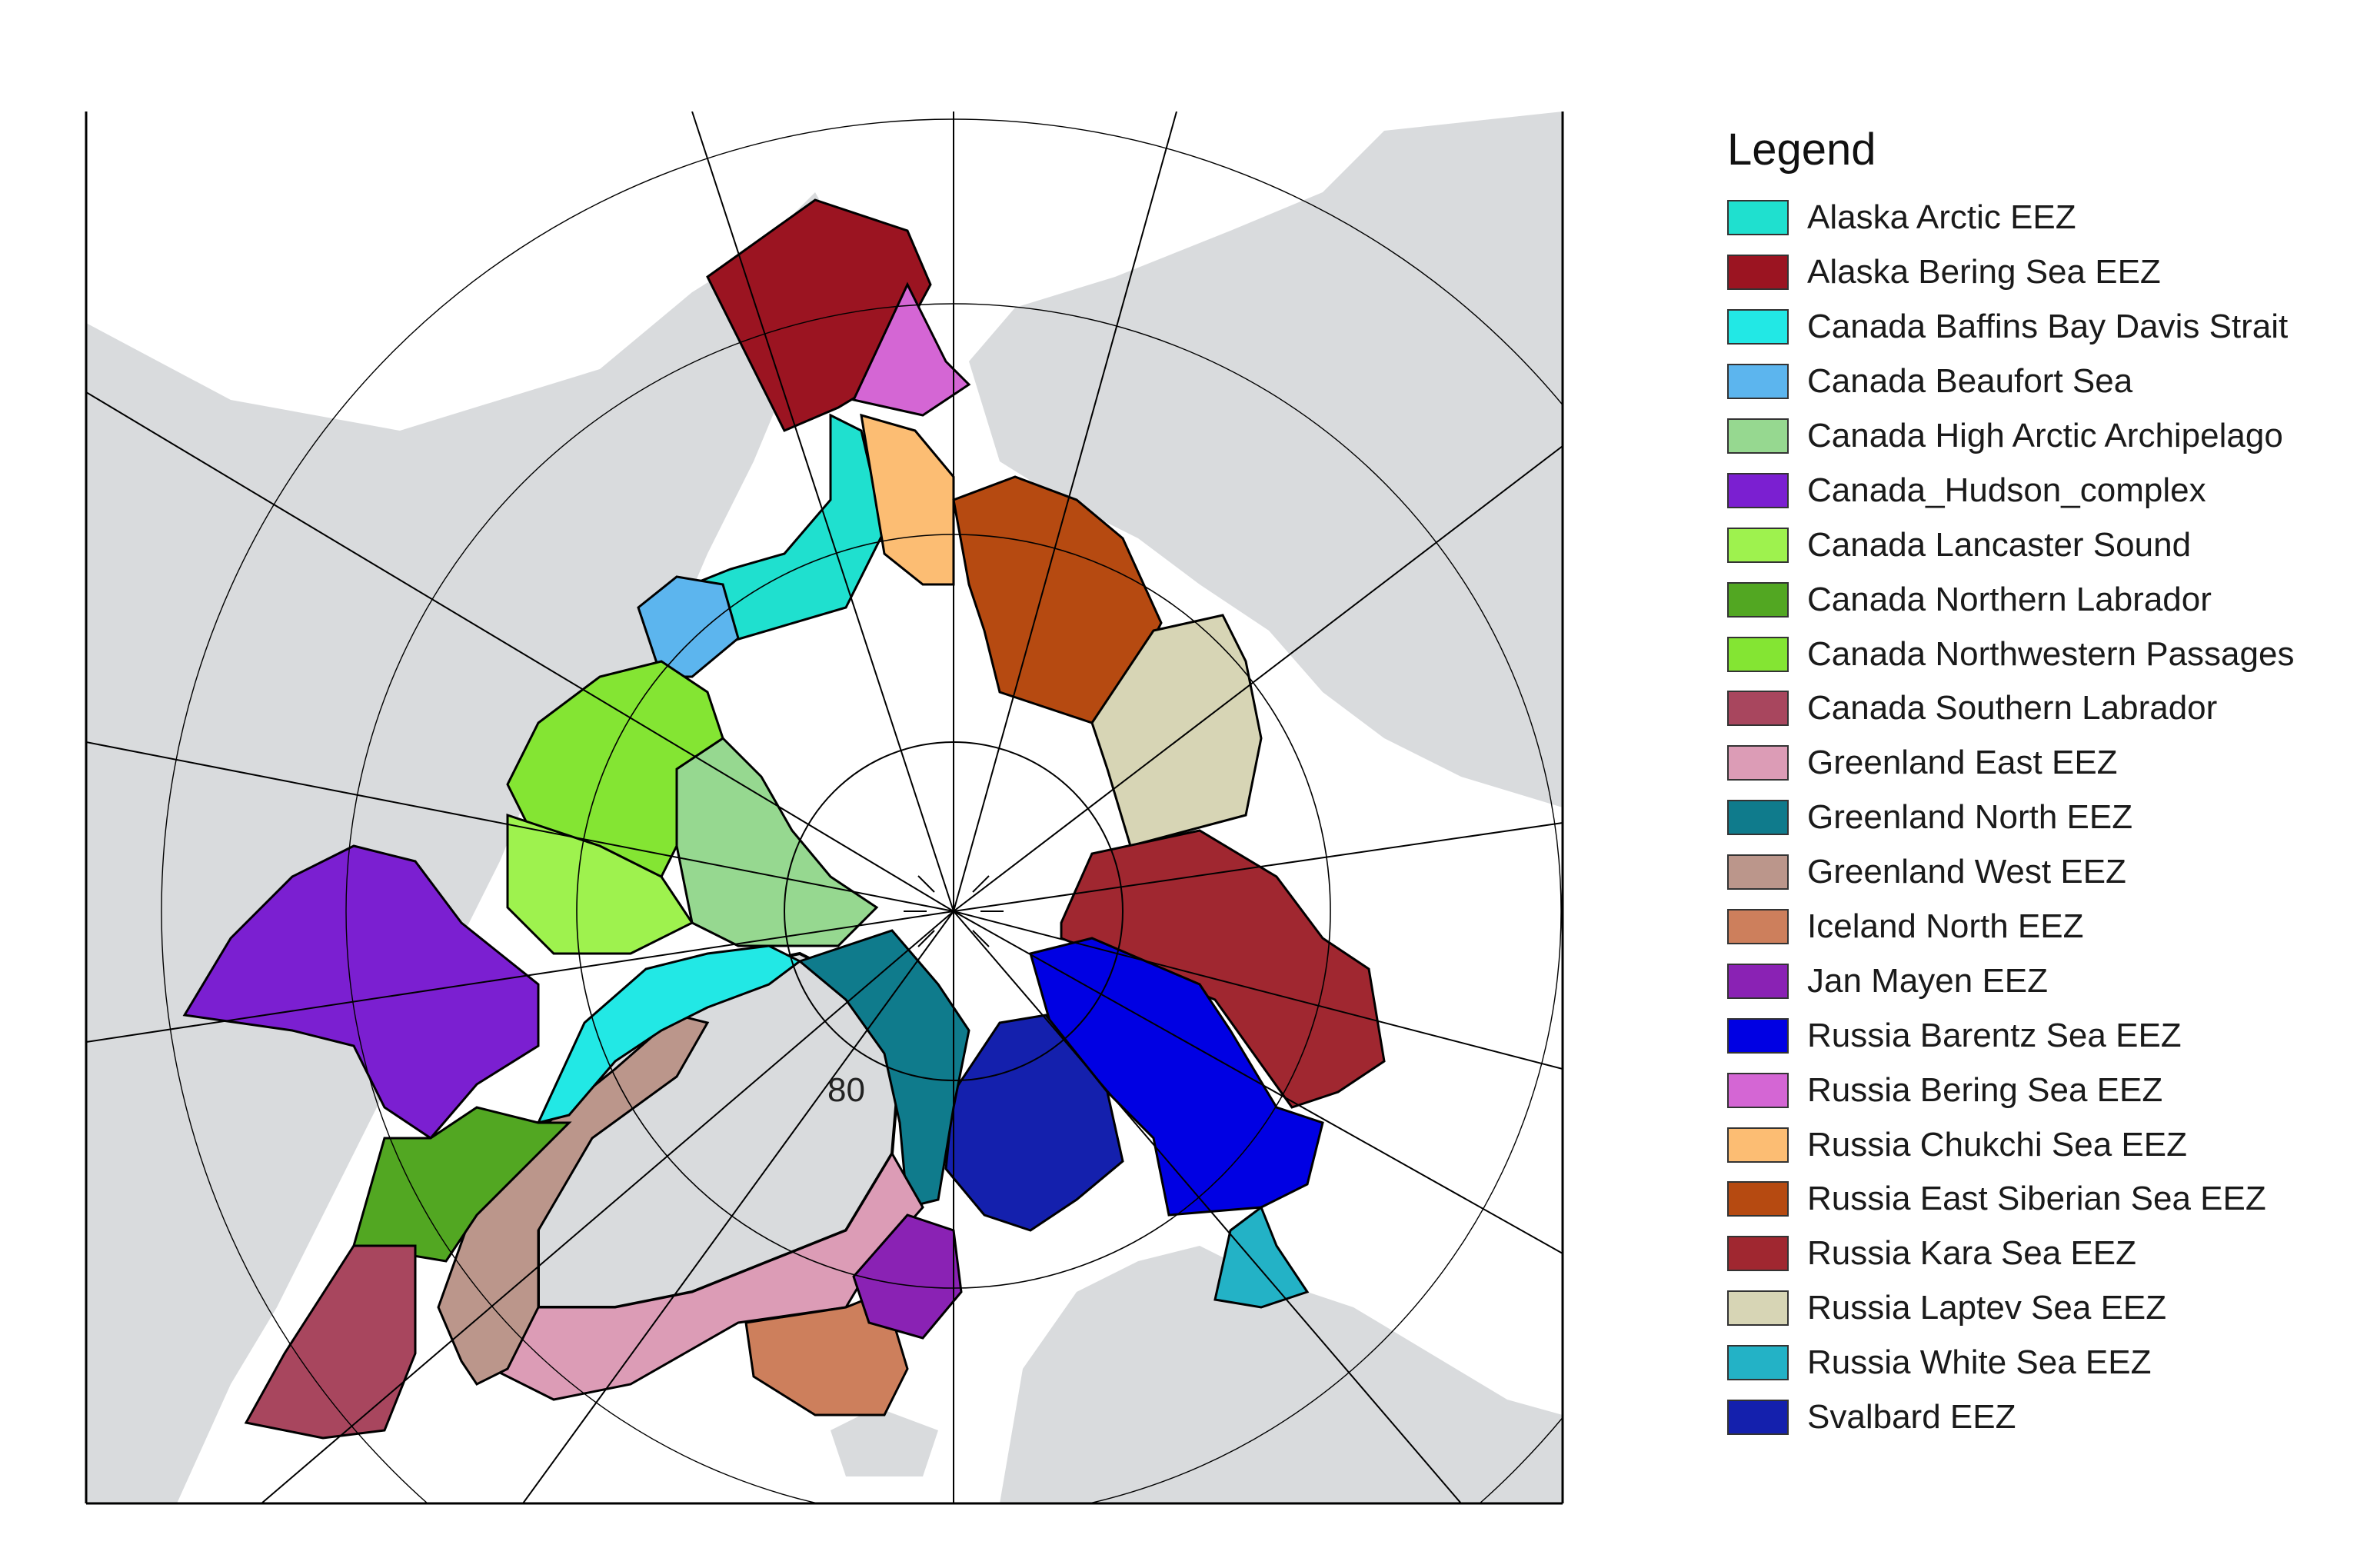  I want to click on legend-item: Canada_Hudson_complex, so click(2042, 490).